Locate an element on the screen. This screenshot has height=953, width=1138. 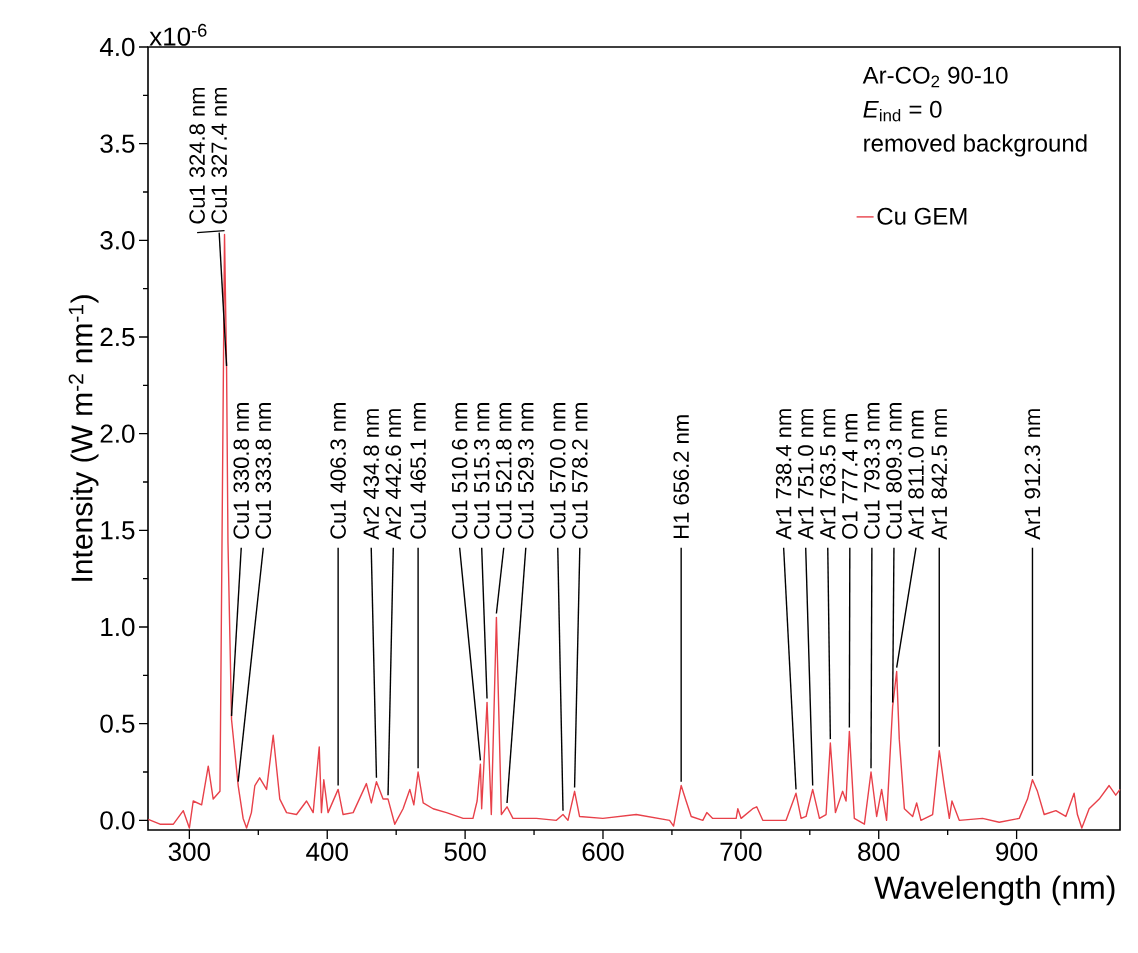
x-axis-title: Wavelength (nm) is located at coordinates (994, 890).